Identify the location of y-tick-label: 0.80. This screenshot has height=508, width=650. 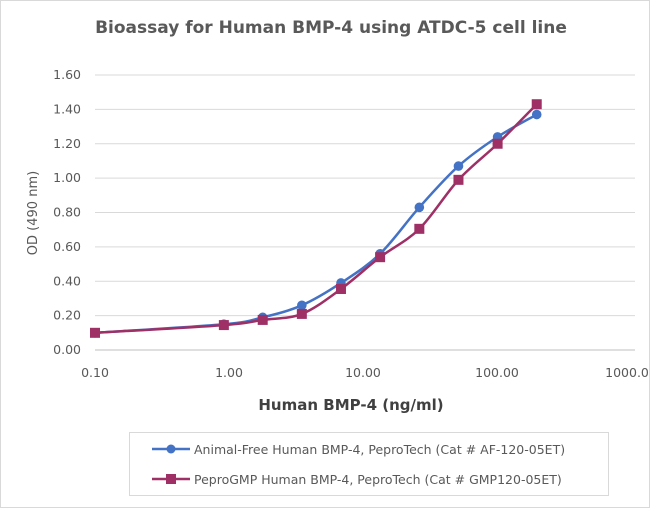
(67, 212).